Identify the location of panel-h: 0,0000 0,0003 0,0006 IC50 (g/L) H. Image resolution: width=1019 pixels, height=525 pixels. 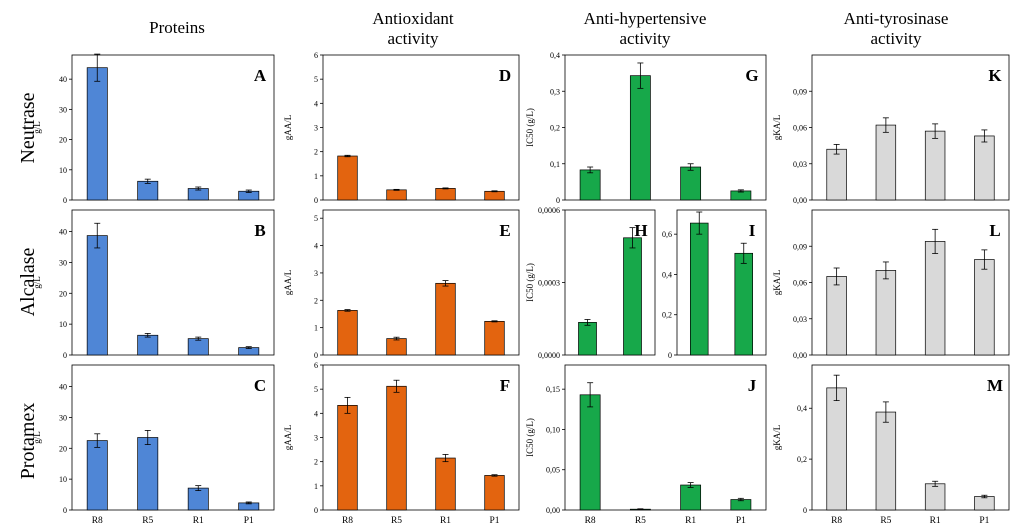
(590, 283).